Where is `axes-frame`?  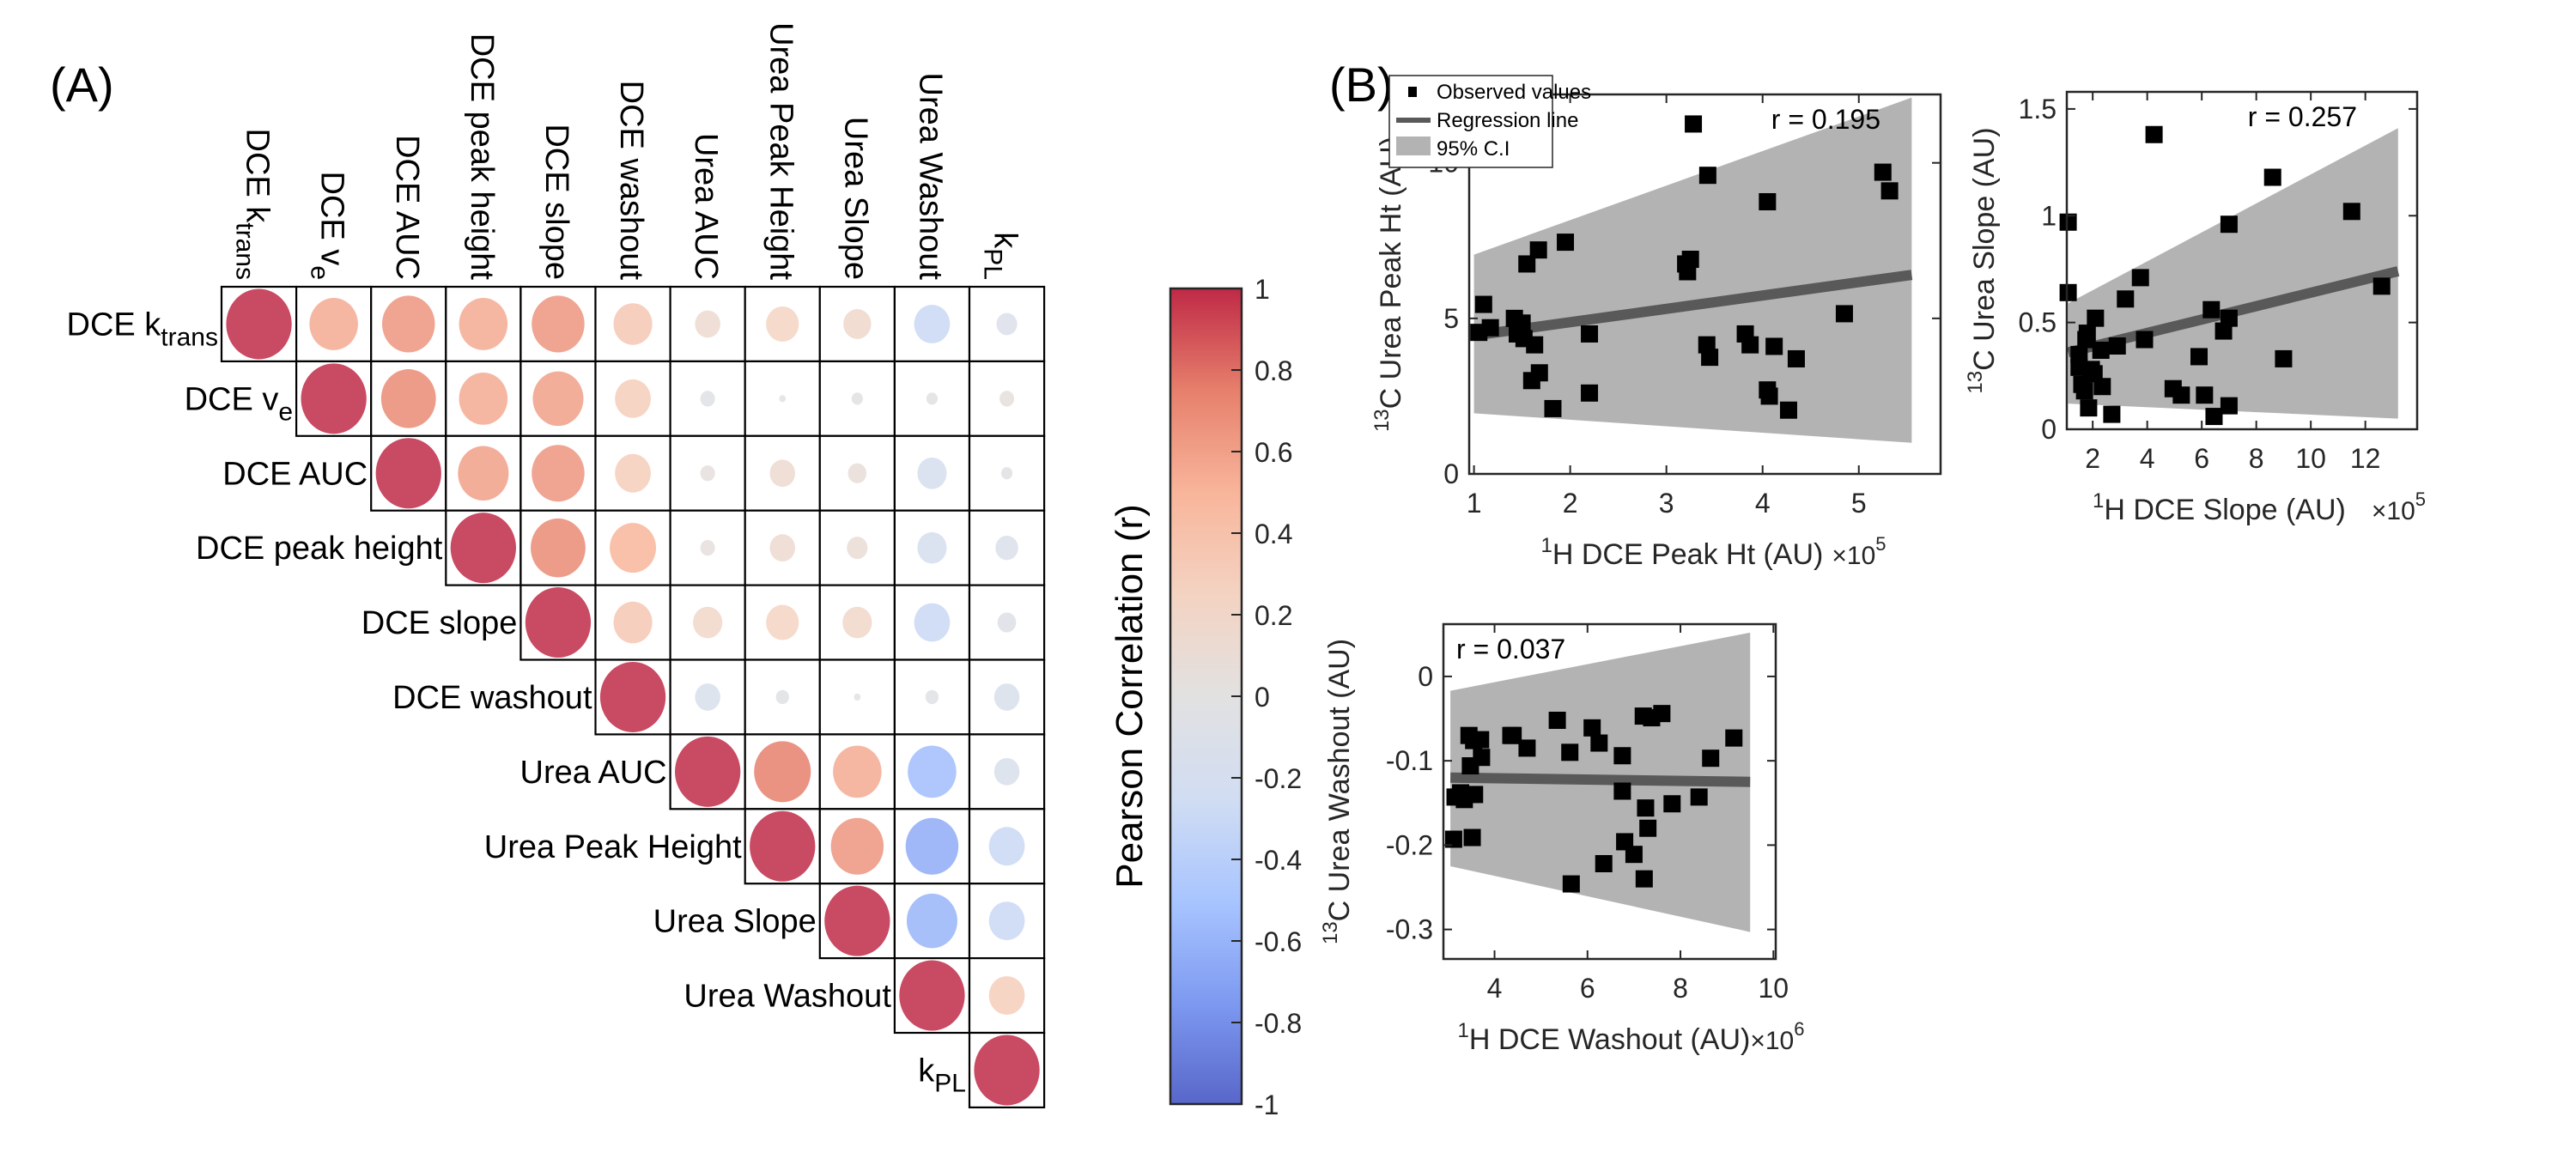 axes-frame is located at coordinates (1704, 284).